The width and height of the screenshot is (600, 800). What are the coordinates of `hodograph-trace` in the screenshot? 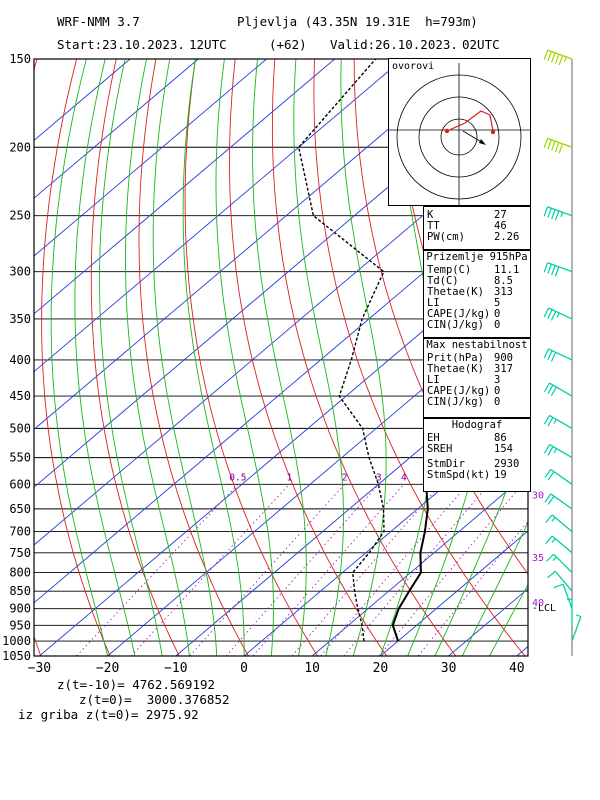 It's located at (470, 121).